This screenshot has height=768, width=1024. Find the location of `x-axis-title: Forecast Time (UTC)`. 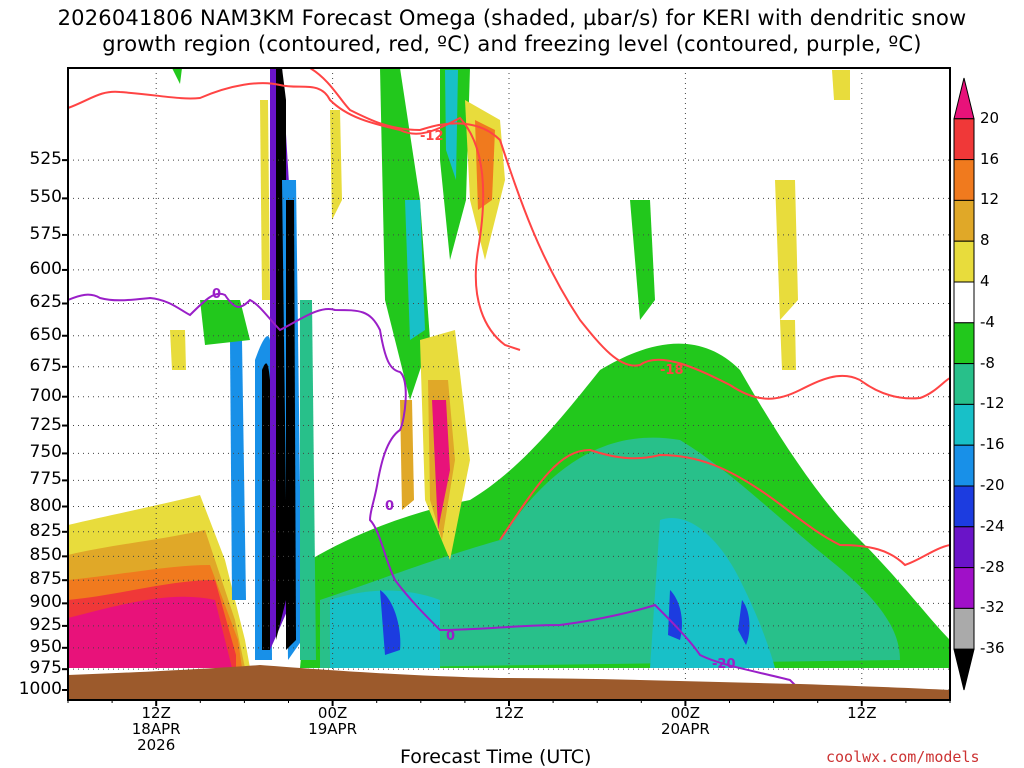

x-axis-title: Forecast Time (UTC) is located at coordinates (496, 757).